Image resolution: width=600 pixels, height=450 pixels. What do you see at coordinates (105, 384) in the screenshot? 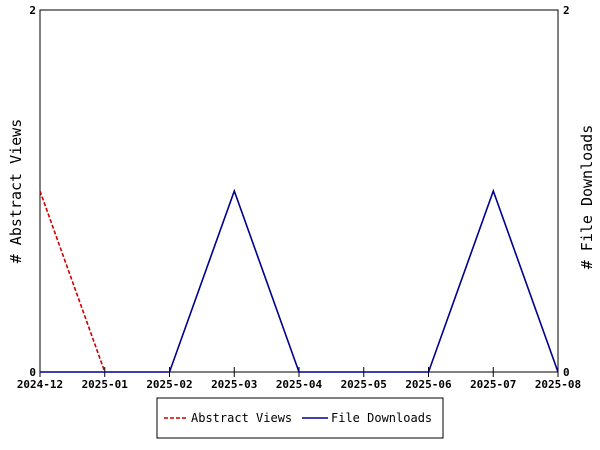
I see `x-tick-label: 2025-01` at bounding box center [105, 384].